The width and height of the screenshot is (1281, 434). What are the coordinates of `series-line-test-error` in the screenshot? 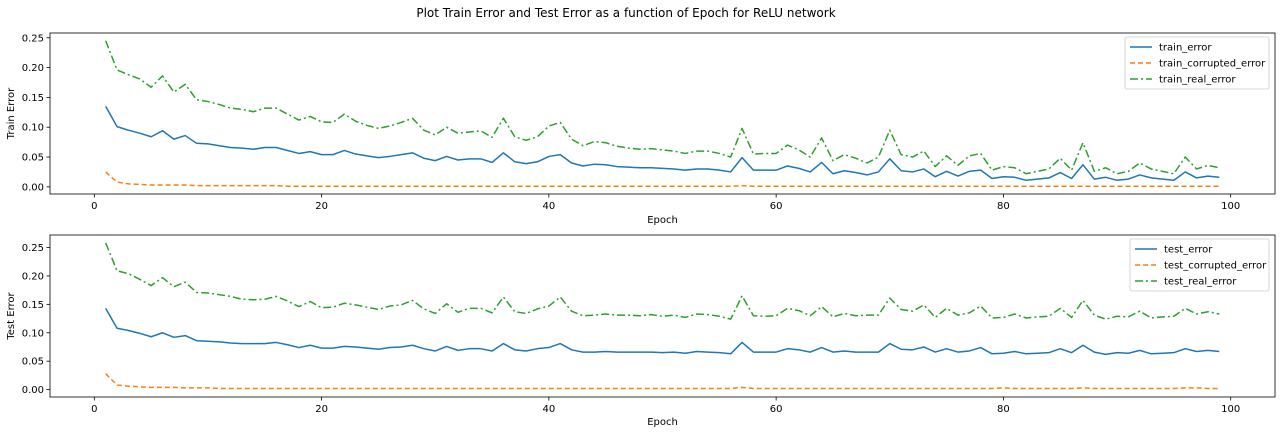 It's located at (662, 331).